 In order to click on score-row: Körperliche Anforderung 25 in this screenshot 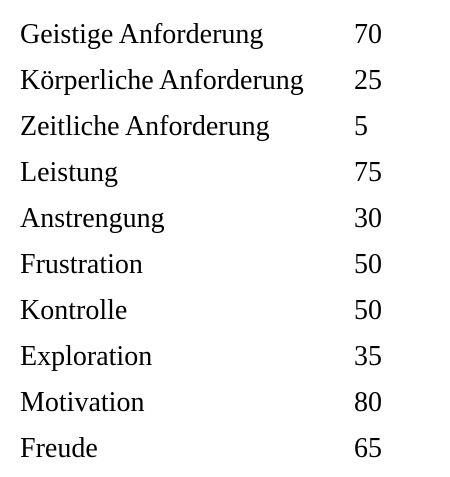, I will do `click(217, 81)`.